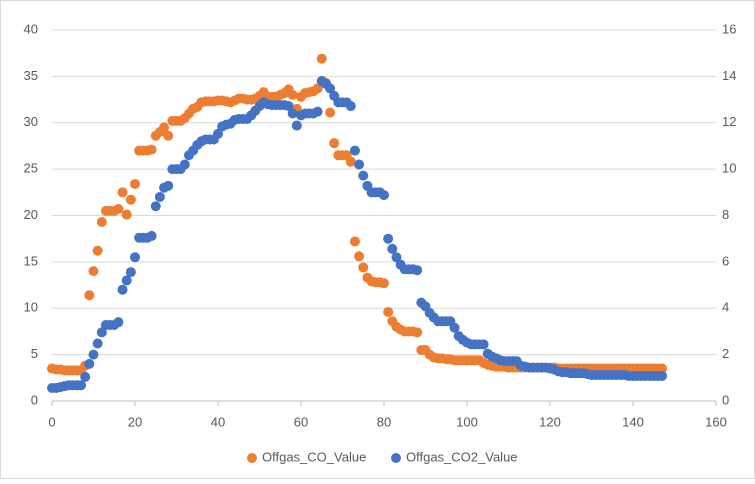 Image resolution: width=755 pixels, height=484 pixels. Describe the element at coordinates (31, 307) in the screenshot. I see `y-tick-label: 10` at that location.